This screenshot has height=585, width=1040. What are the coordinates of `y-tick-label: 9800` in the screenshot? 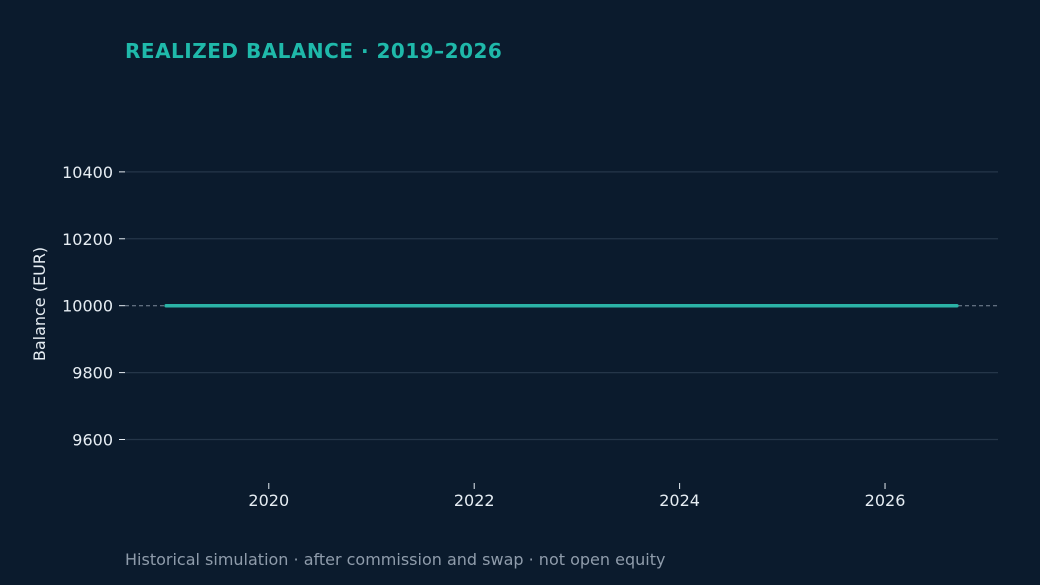 It's located at (92, 373).